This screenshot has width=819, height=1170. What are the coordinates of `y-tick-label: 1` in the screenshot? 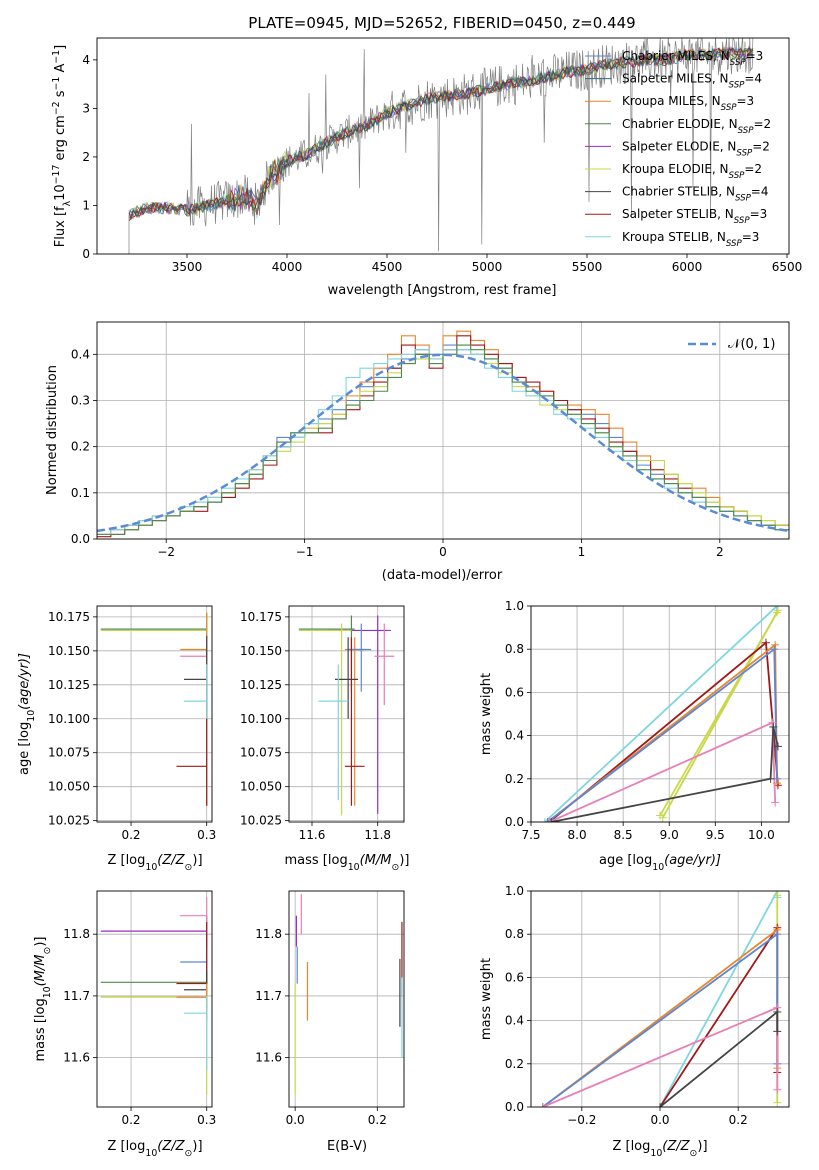 It's located at (86, 205).